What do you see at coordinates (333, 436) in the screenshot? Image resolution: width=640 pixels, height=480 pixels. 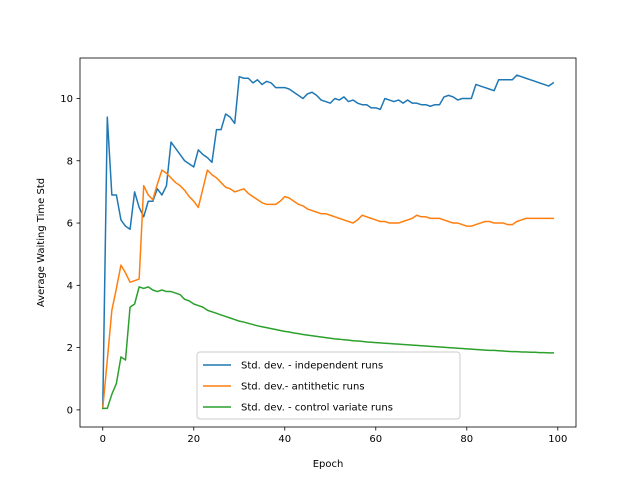 I see `x-axis-ticks: 0 20 40 60 80 100` at bounding box center [333, 436].